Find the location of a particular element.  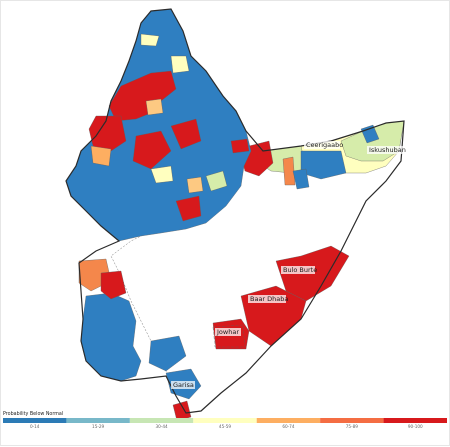

district-somaliland-blue2 is located at coordinates (301, 179).